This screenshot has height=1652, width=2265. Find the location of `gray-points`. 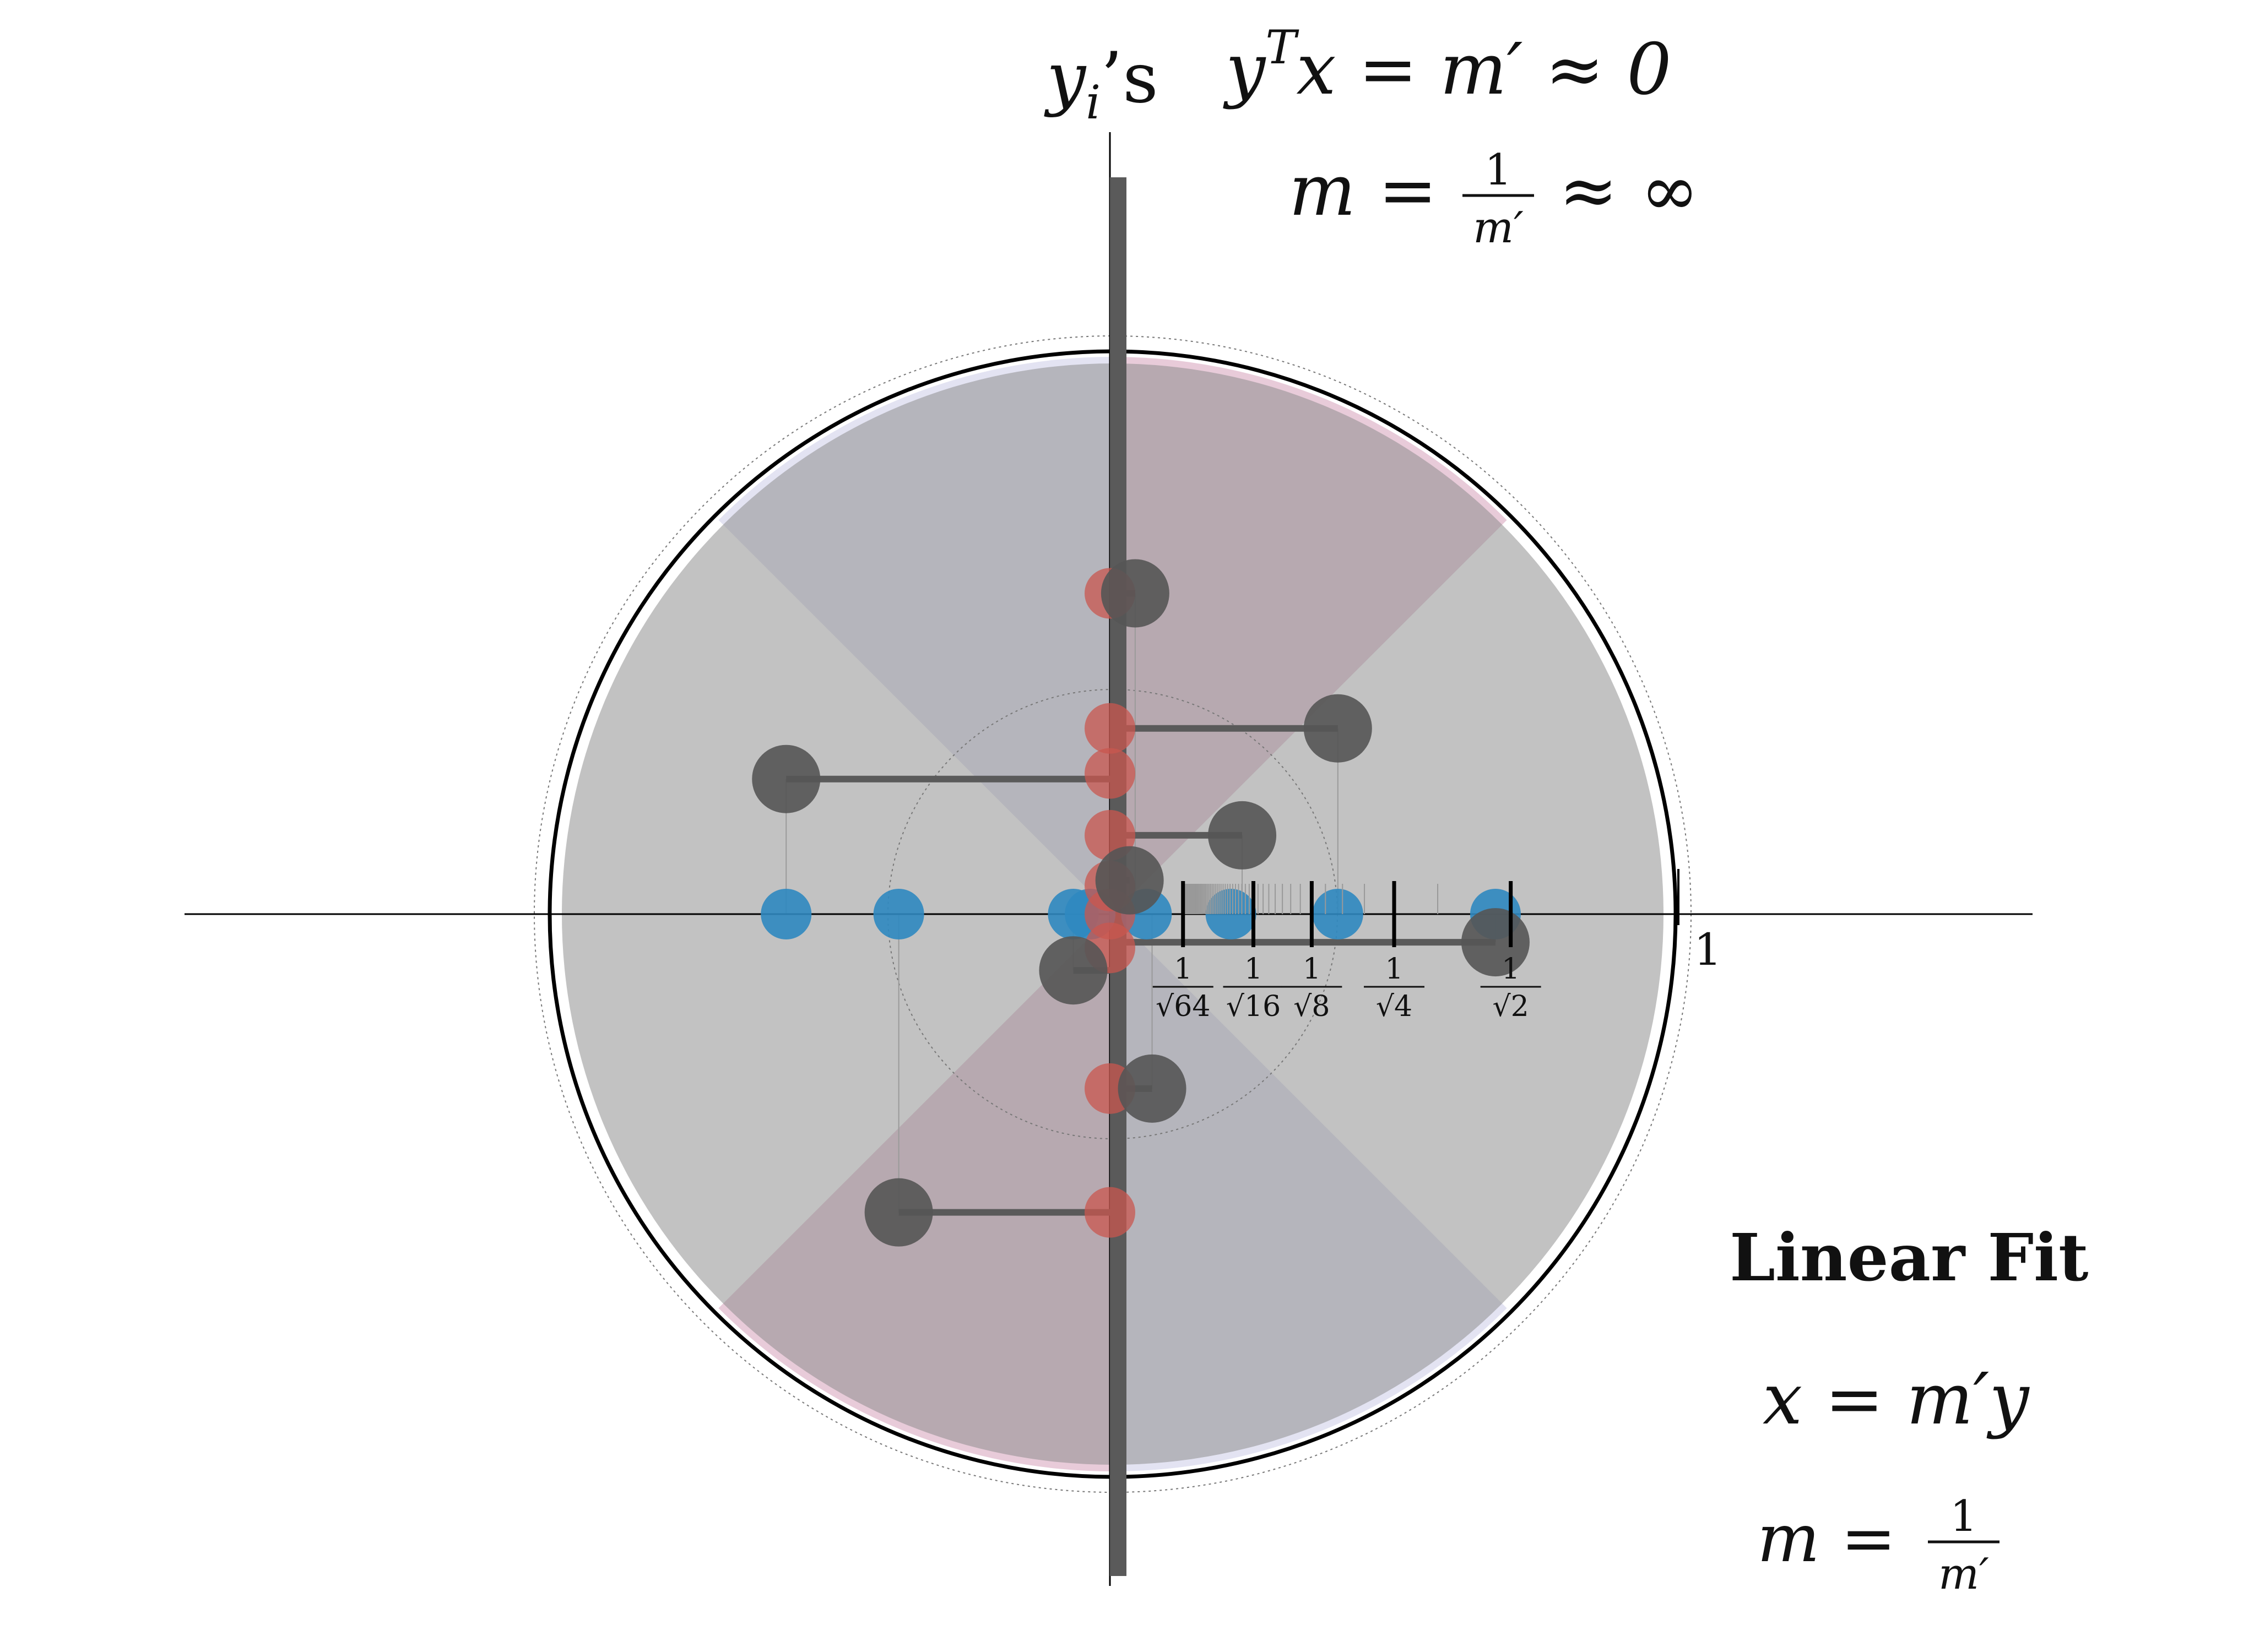

gray-points is located at coordinates (1141, 903).